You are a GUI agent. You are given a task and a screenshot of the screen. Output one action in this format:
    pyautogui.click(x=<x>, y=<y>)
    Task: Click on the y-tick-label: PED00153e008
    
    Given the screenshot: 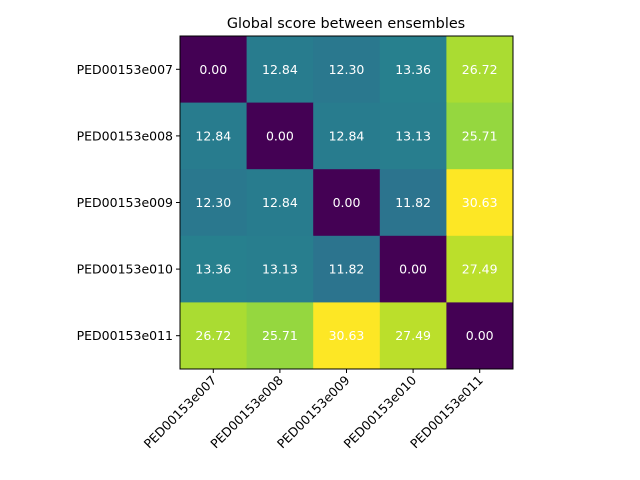 What is the action you would take?
    pyautogui.click(x=125, y=135)
    